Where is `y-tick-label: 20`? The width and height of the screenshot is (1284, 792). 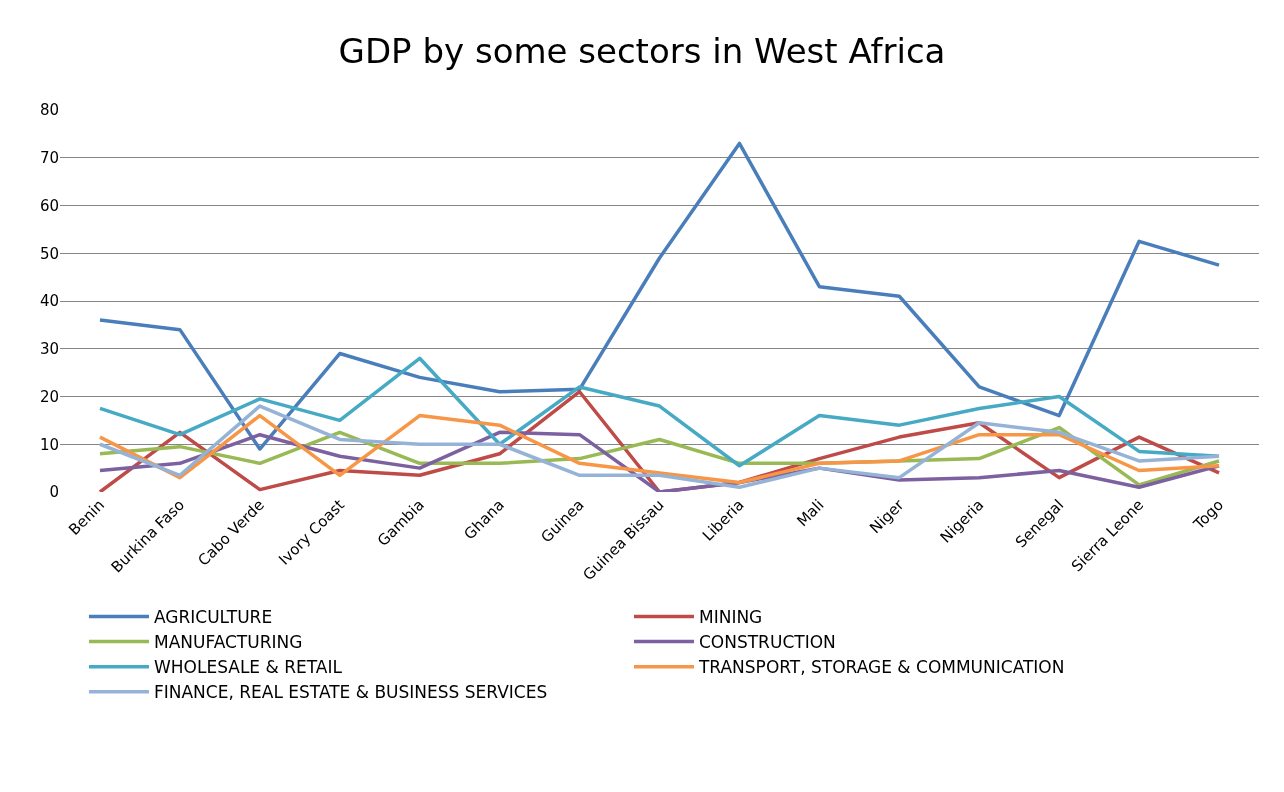 y-tick-label: 20 is located at coordinates (49, 396).